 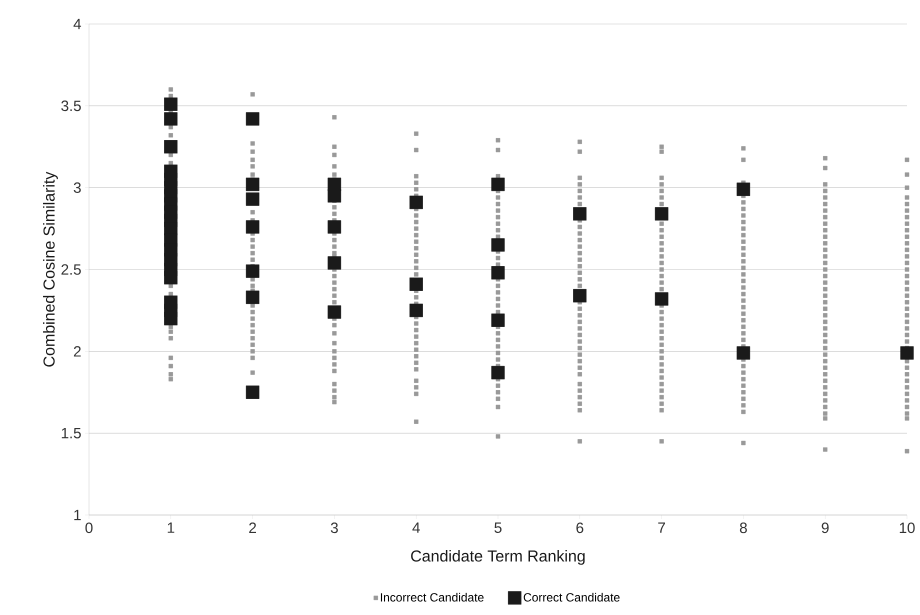 I want to click on legend-label: Incorrect Candidate, so click(x=432, y=597).